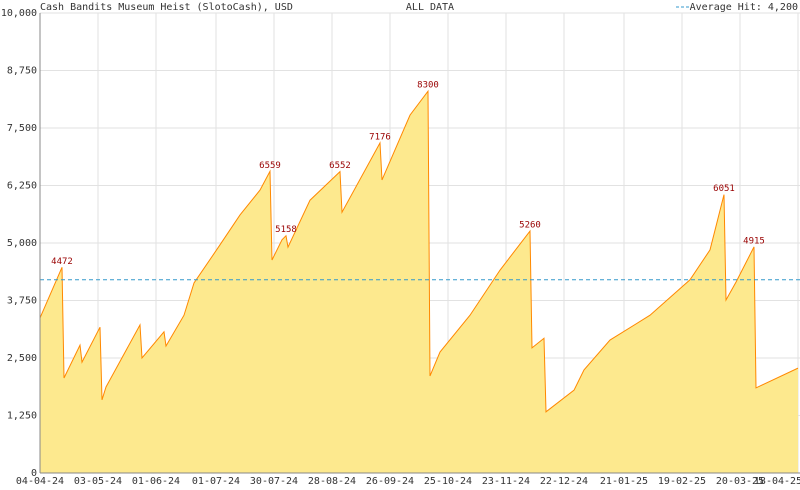 The image size is (800, 490). What do you see at coordinates (22, 128) in the screenshot?
I see `y-tick-label: 7,500` at bounding box center [22, 128].